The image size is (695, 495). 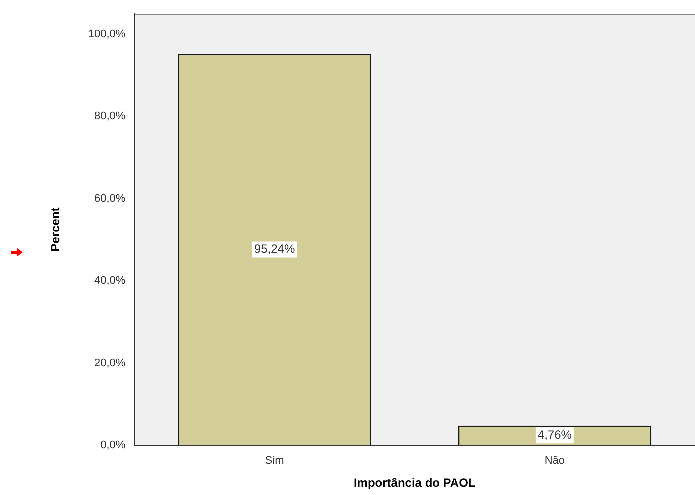 I want to click on x-axis-title: Importância do PAOL, so click(x=415, y=483).